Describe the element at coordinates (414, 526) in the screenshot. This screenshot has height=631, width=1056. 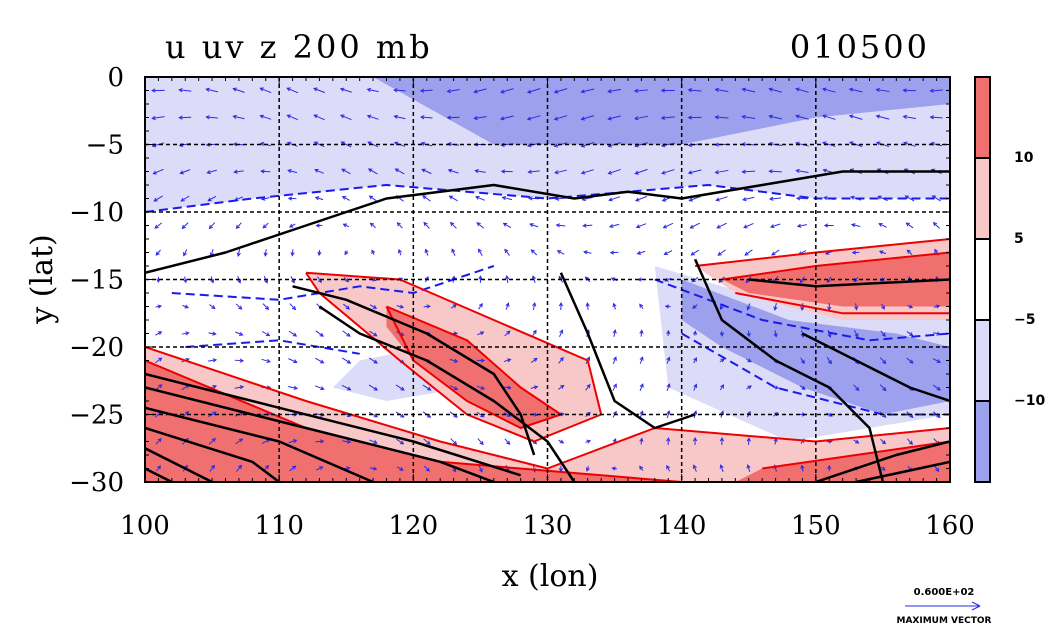
I see `x-tick-label: 120` at that location.